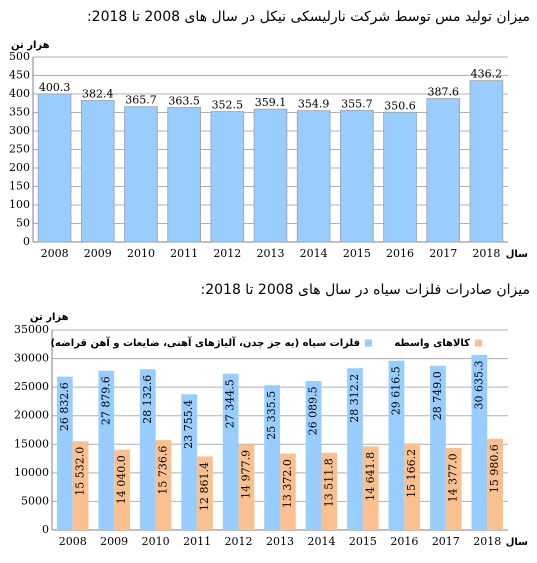 The width and height of the screenshot is (537, 563). Describe the element at coordinates (271, 102) in the screenshot. I see `data-label: 359.1` at that location.